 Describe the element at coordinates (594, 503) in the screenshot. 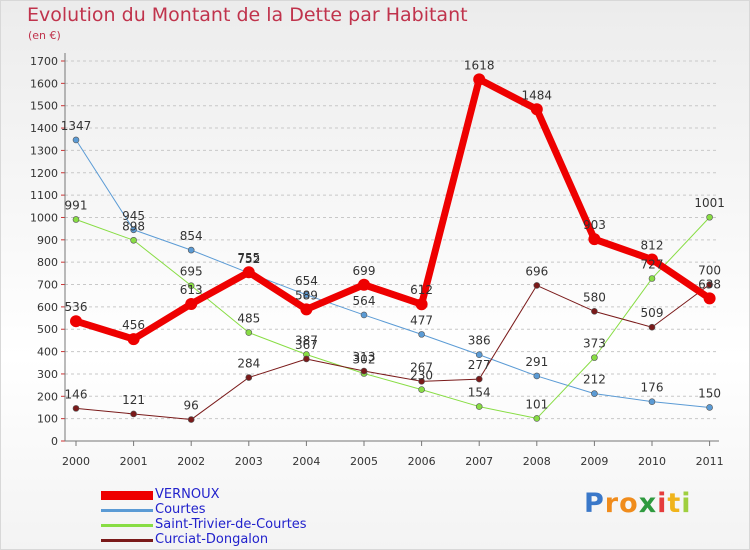

I see `logo-letter: P` at that location.